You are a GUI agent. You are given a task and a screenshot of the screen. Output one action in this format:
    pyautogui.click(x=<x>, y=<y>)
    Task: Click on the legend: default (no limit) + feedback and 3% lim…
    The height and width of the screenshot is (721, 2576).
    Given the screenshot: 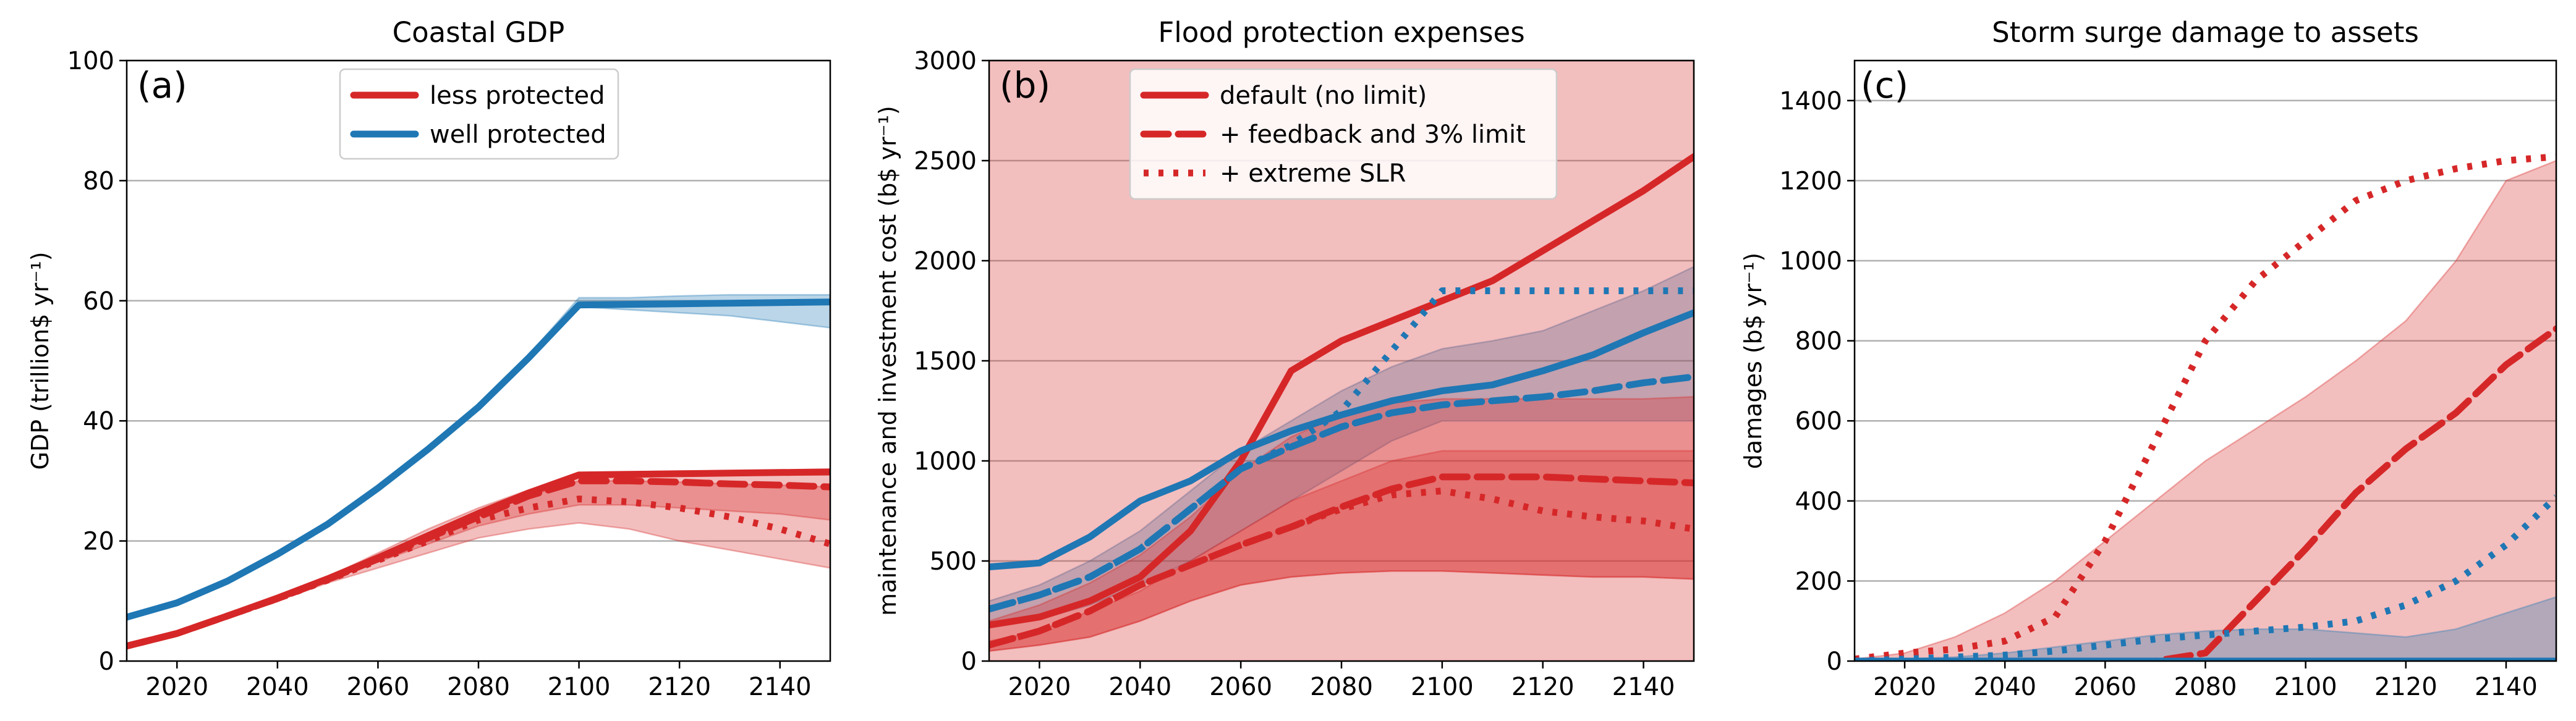 What is the action you would take?
    pyautogui.click(x=1343, y=134)
    